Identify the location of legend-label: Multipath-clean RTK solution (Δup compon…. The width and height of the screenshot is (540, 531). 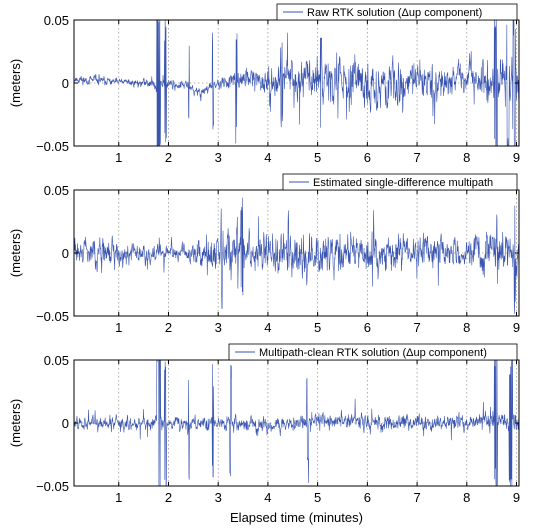
(373, 353).